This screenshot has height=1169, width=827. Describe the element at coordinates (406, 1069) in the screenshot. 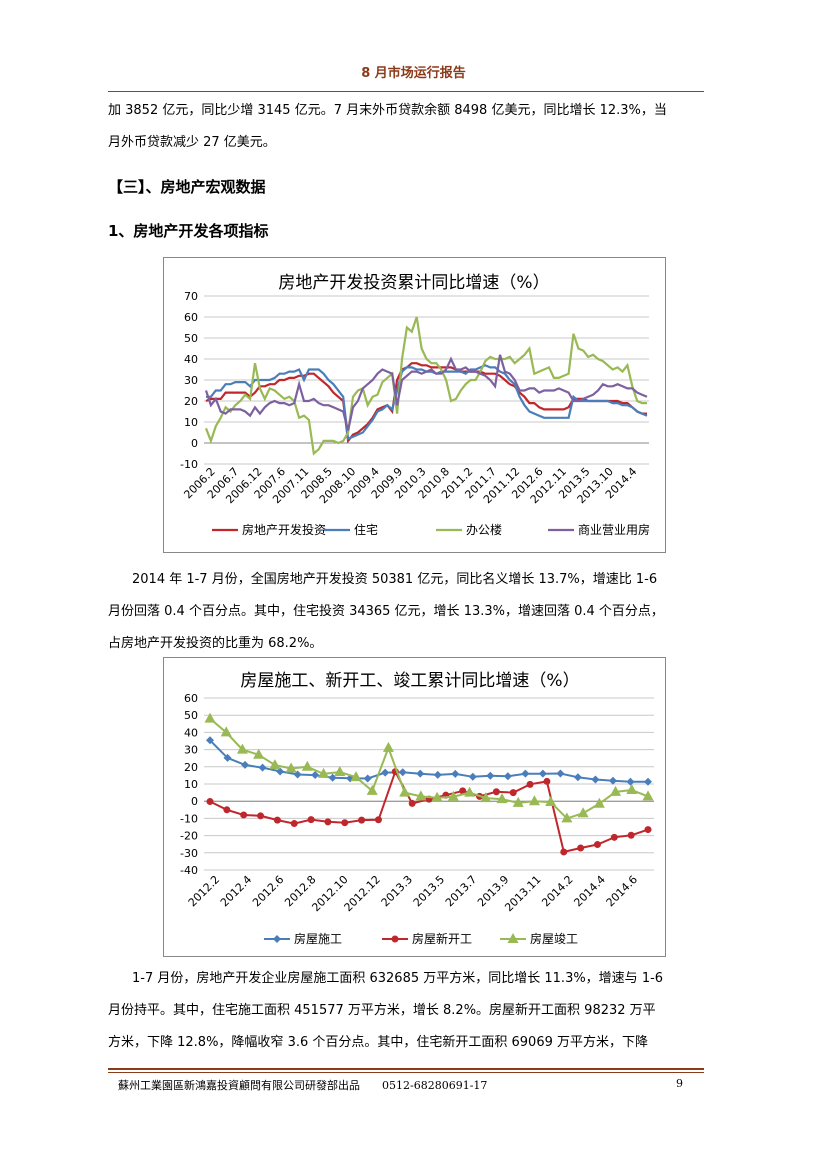

I see `footer-rule` at that location.